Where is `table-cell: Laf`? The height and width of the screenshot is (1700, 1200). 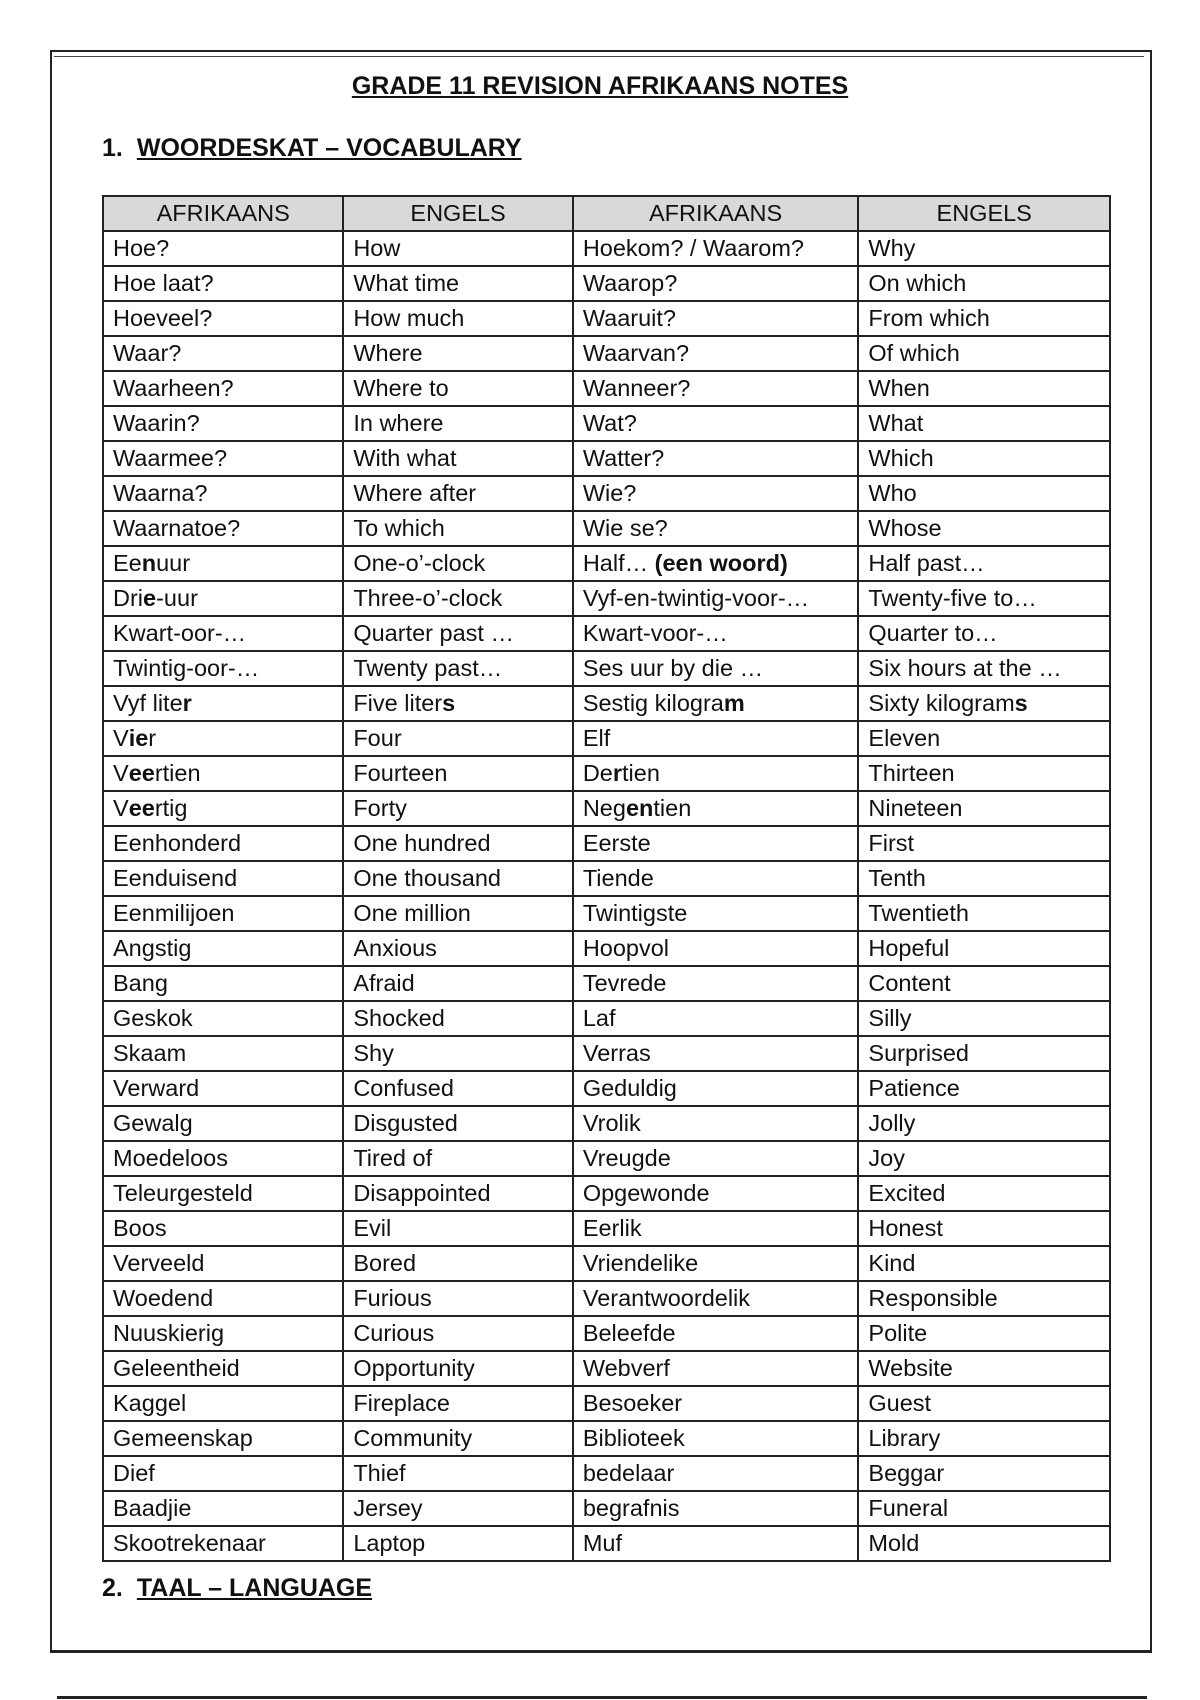
table-cell: Laf is located at coordinates (715, 1018).